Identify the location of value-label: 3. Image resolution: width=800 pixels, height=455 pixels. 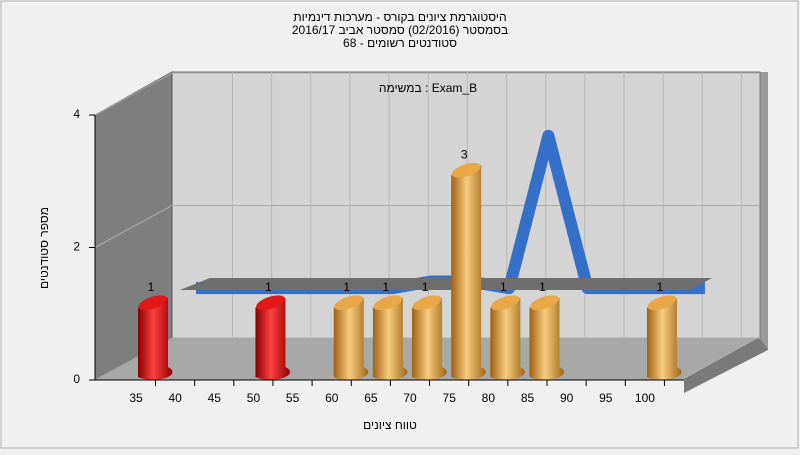
(464, 154).